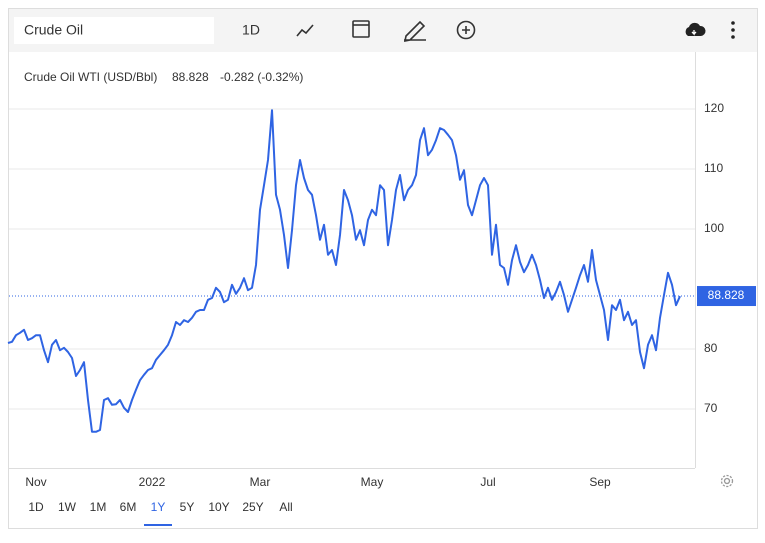  Describe the element at coordinates (305, 30) in the screenshot. I see `chart-type-icon` at that location.